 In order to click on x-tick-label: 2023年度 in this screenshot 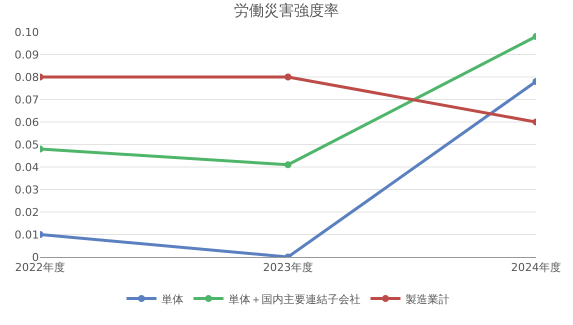, I will do `click(288, 267)`.